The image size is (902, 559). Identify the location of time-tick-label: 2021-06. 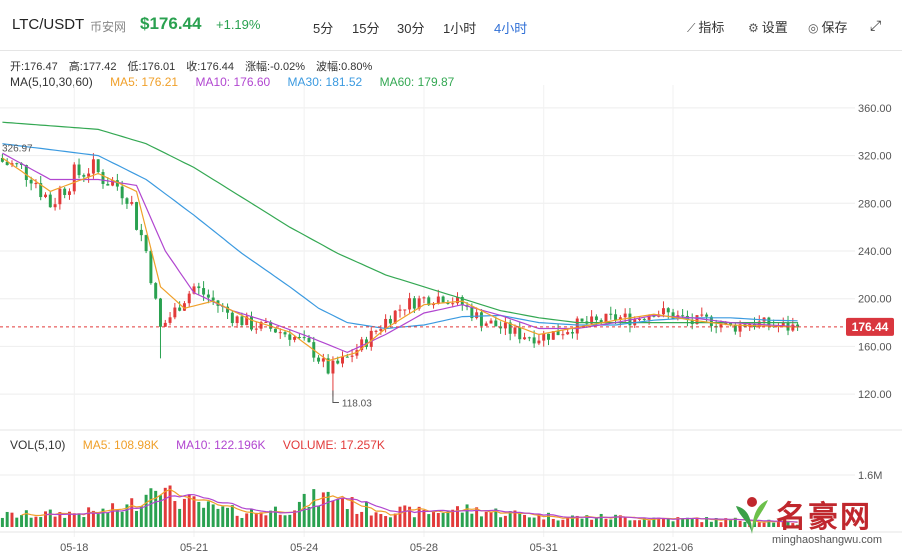
(673, 548).